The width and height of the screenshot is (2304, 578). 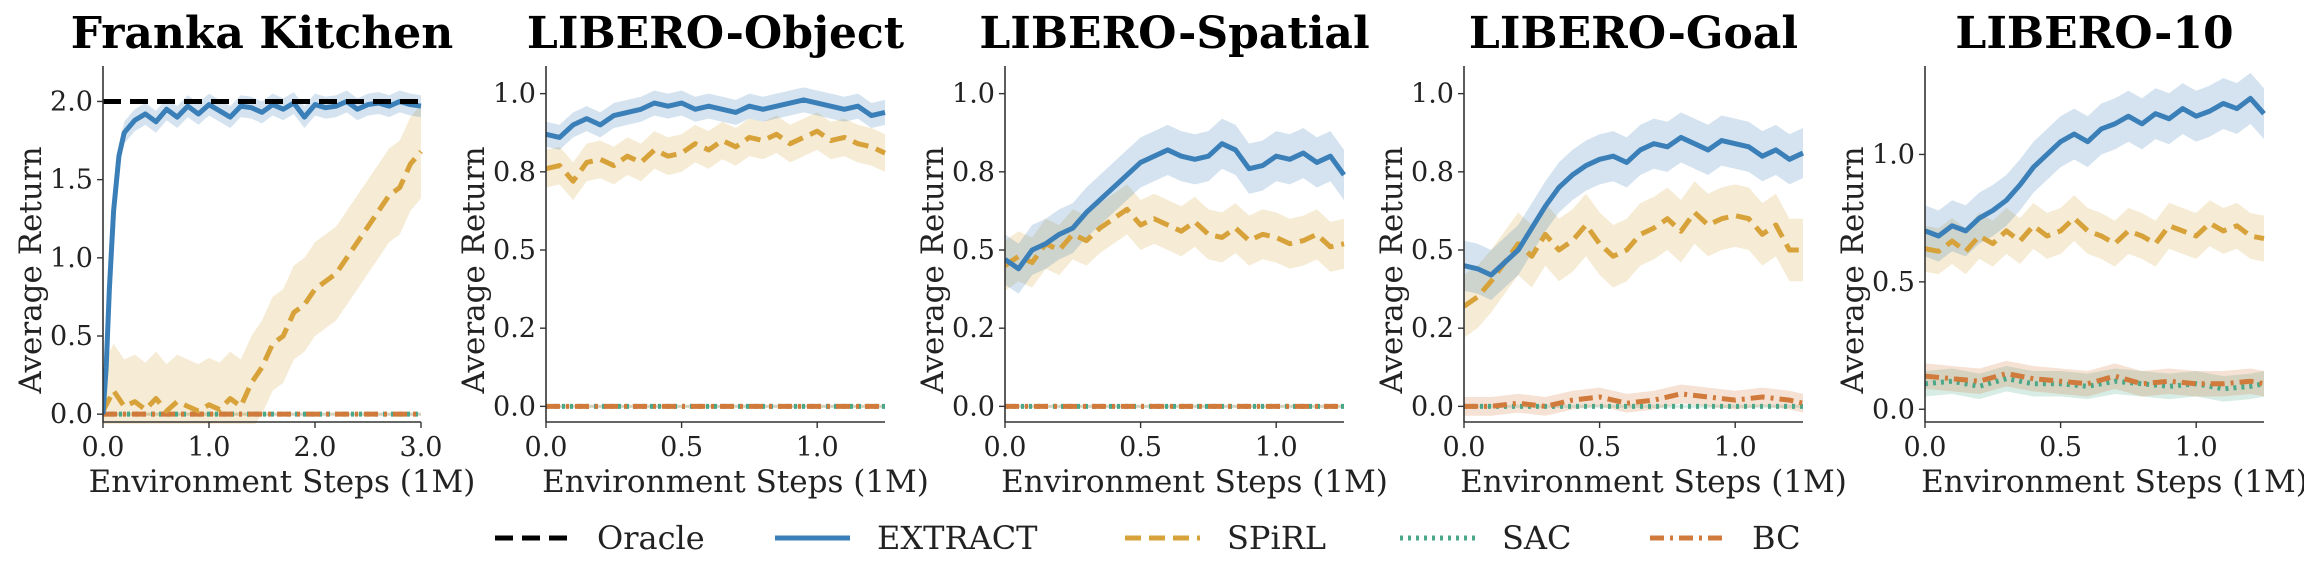 What do you see at coordinates (2094, 33) in the screenshot?
I see `panel-title: LIBERO-10` at bounding box center [2094, 33].